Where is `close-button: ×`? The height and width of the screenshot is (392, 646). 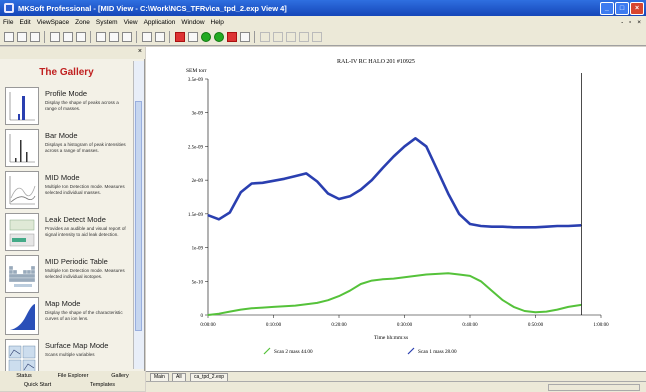
close-button: × is located at coordinates (637, 8).